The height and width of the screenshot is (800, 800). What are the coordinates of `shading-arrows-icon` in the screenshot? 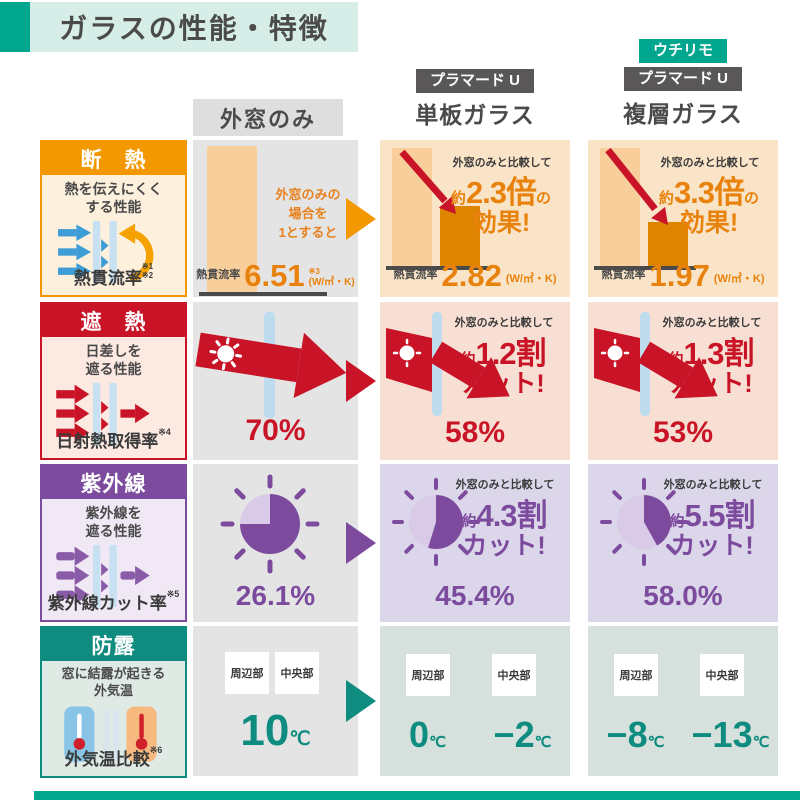 It's located at (102, 414).